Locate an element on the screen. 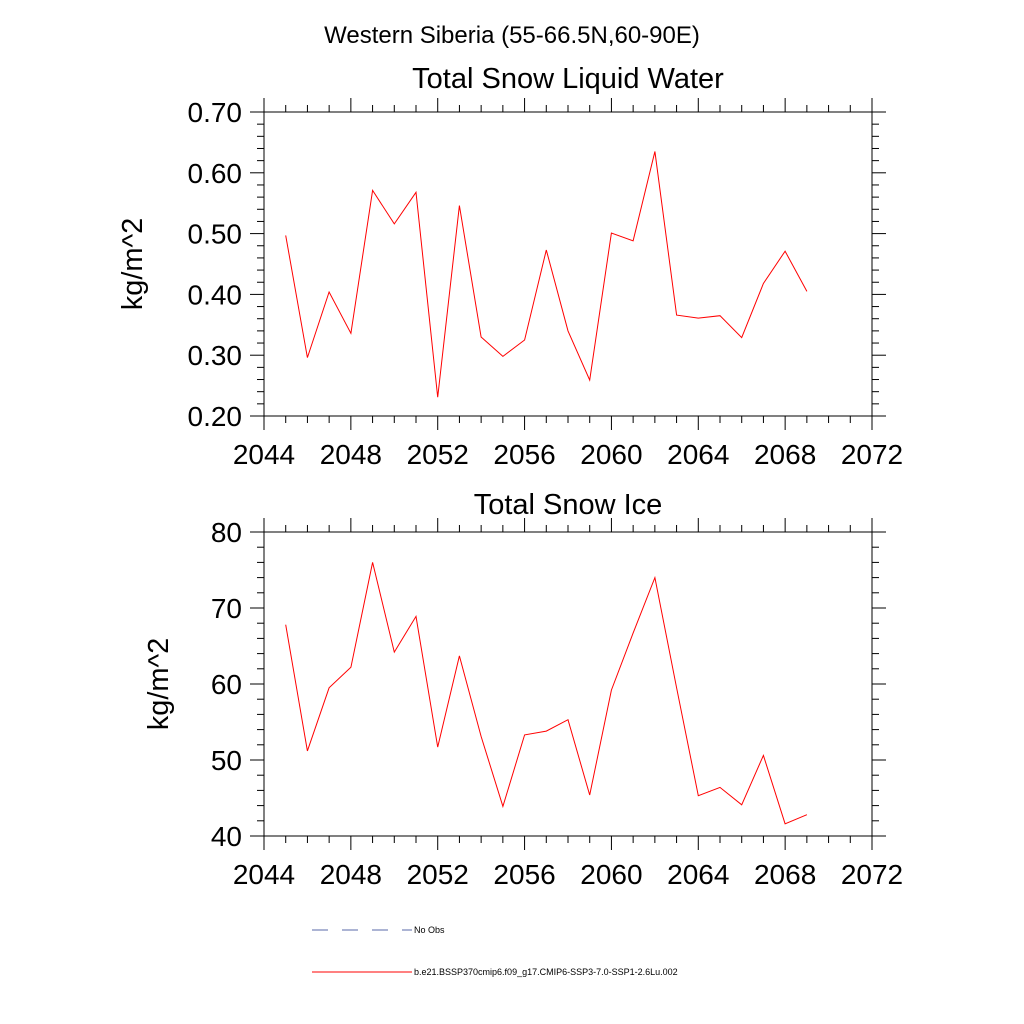  y-tick-label-snow-ice: 60 is located at coordinates (226, 684).